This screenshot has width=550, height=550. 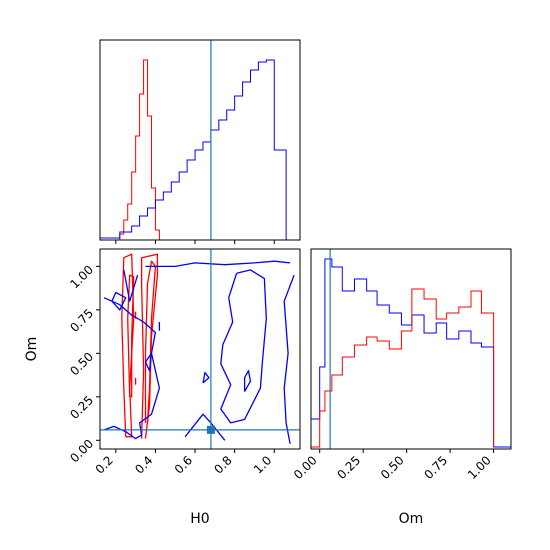 I want to click on om-hist-tick-label-4: 1.00, so click(x=479, y=467).